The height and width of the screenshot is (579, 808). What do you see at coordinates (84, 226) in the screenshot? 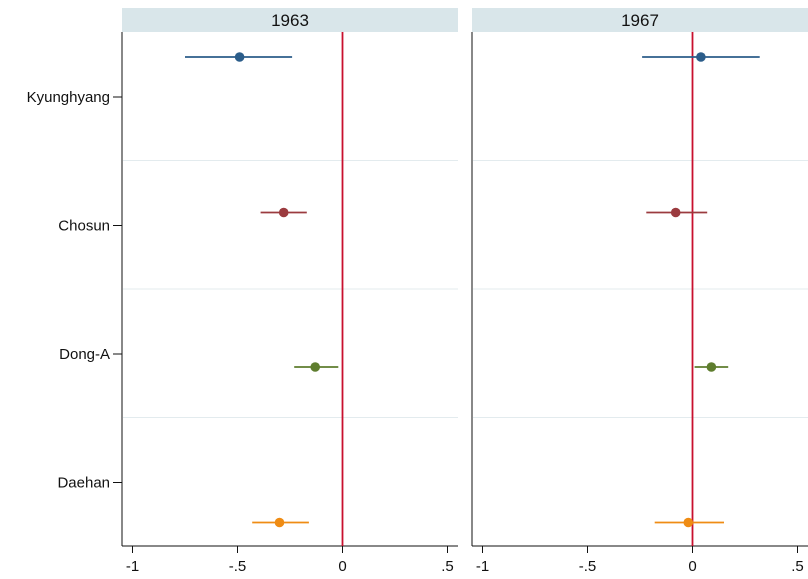
I see `y-category-label: Chosun` at bounding box center [84, 226].